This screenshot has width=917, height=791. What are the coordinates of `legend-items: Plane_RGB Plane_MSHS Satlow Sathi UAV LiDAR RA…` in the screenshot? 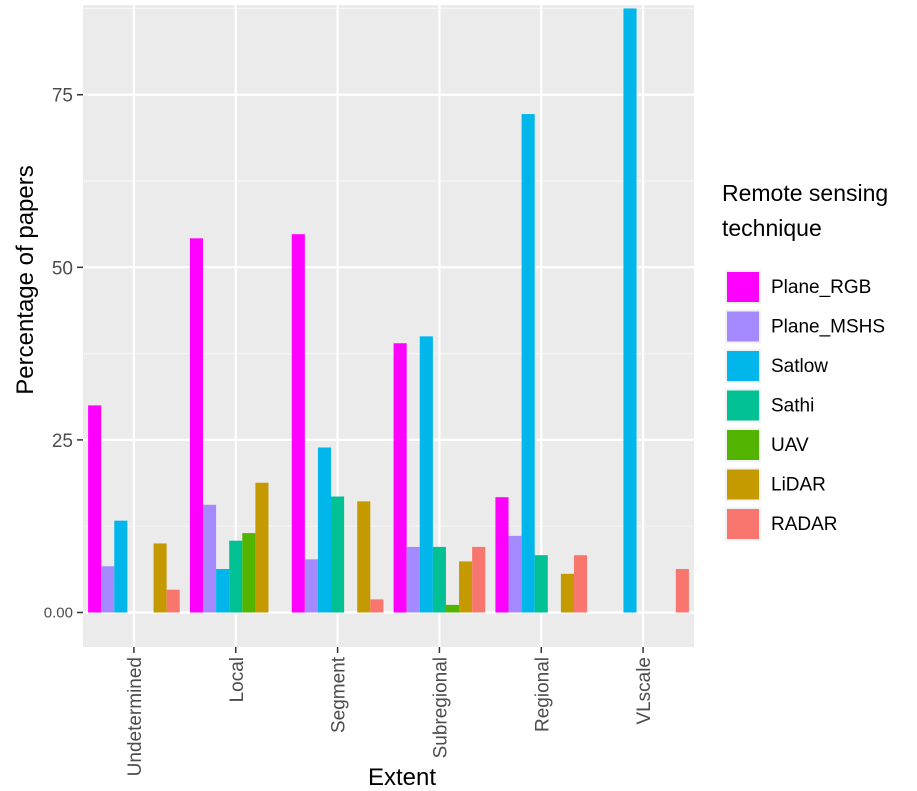 It's located at (805, 405).